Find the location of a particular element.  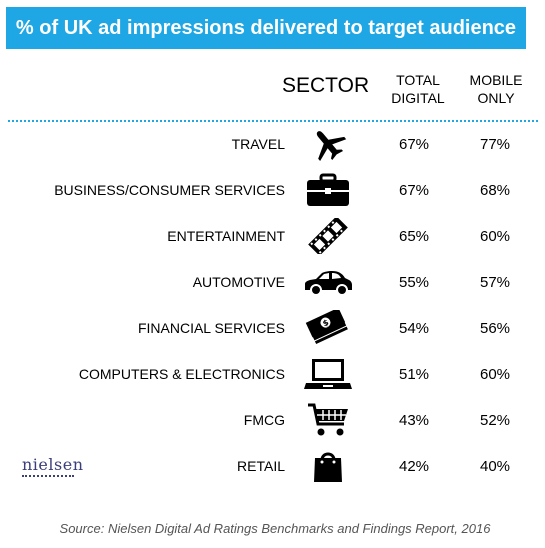

mobile-only-value: 40% is located at coordinates (495, 466).